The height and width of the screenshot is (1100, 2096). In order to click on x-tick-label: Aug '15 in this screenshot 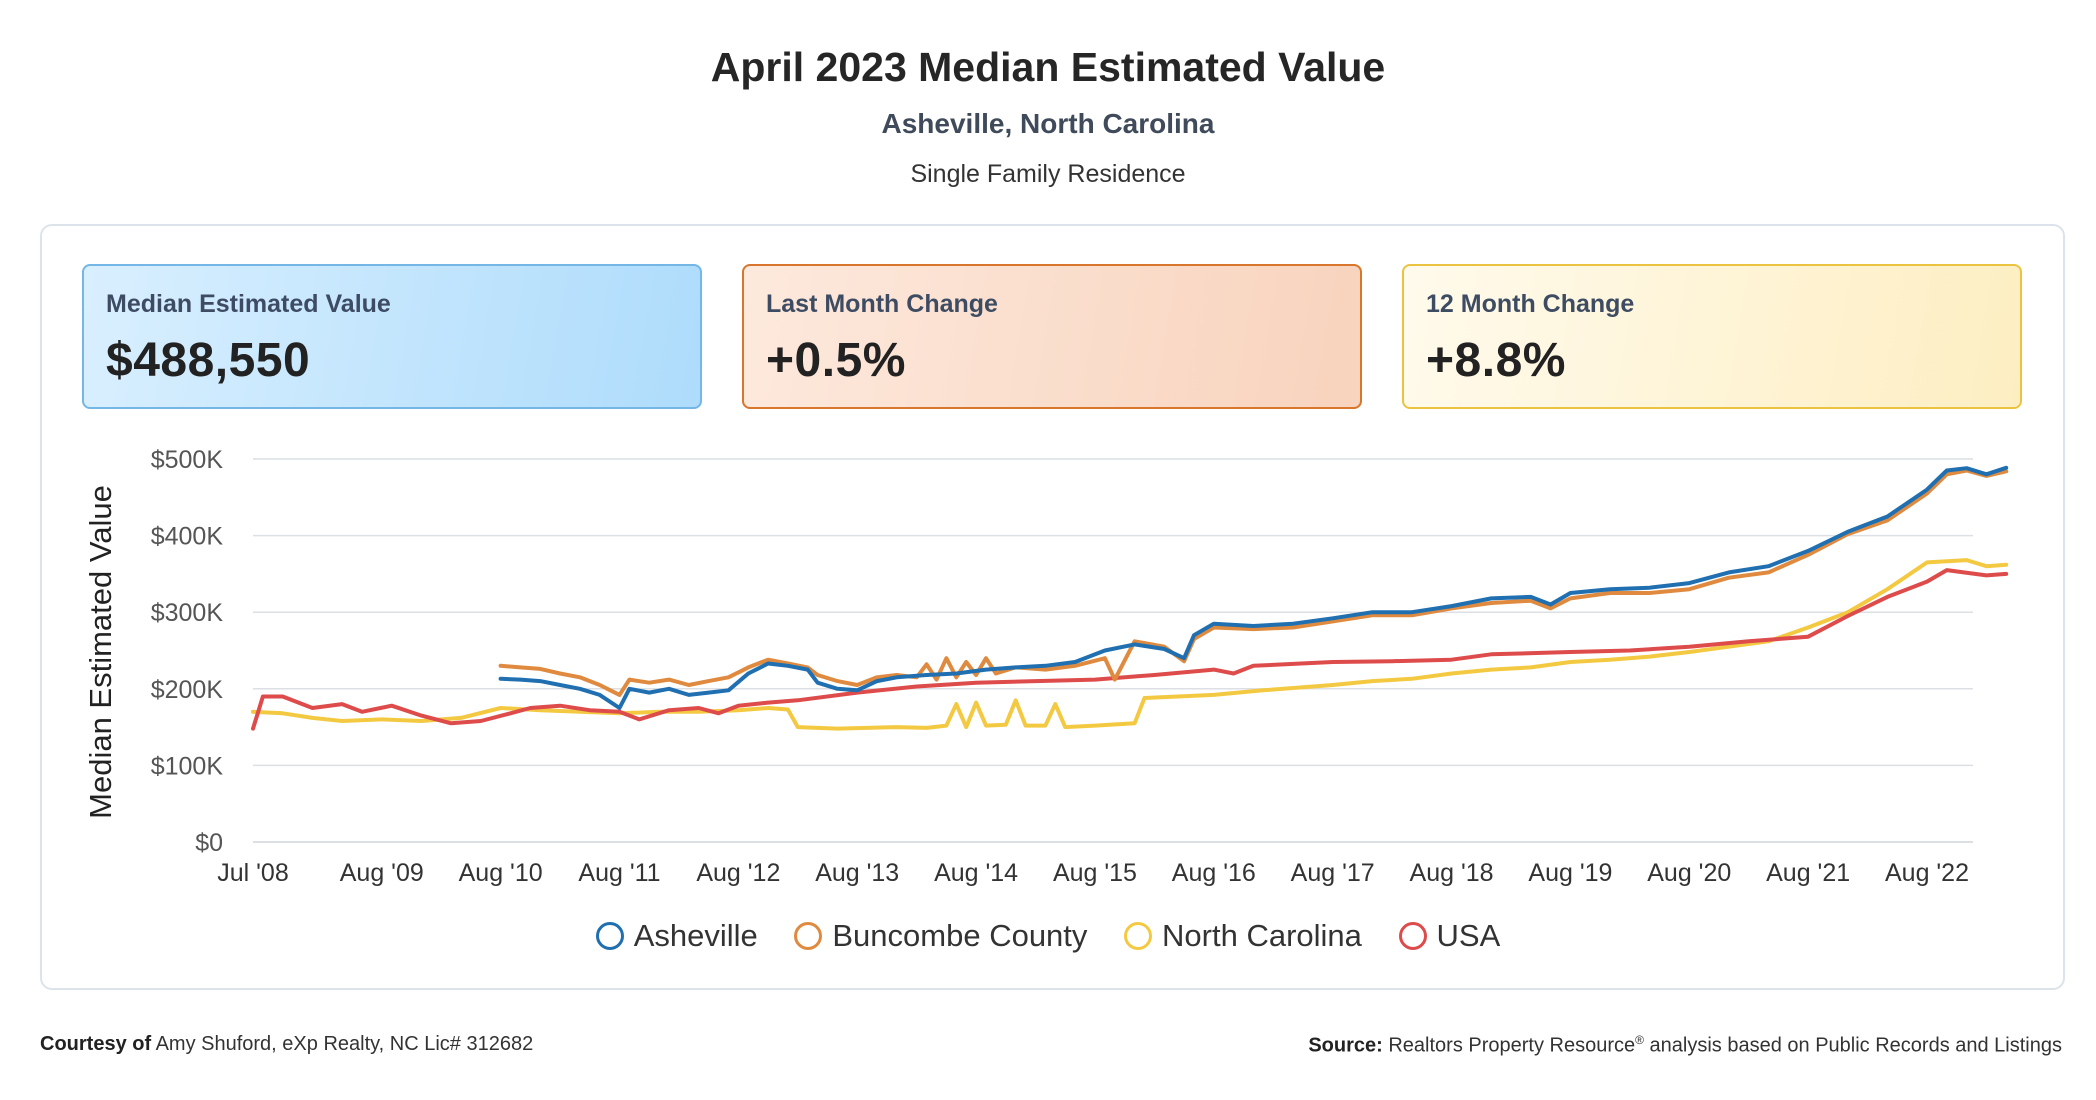, I will do `click(1095, 873)`.